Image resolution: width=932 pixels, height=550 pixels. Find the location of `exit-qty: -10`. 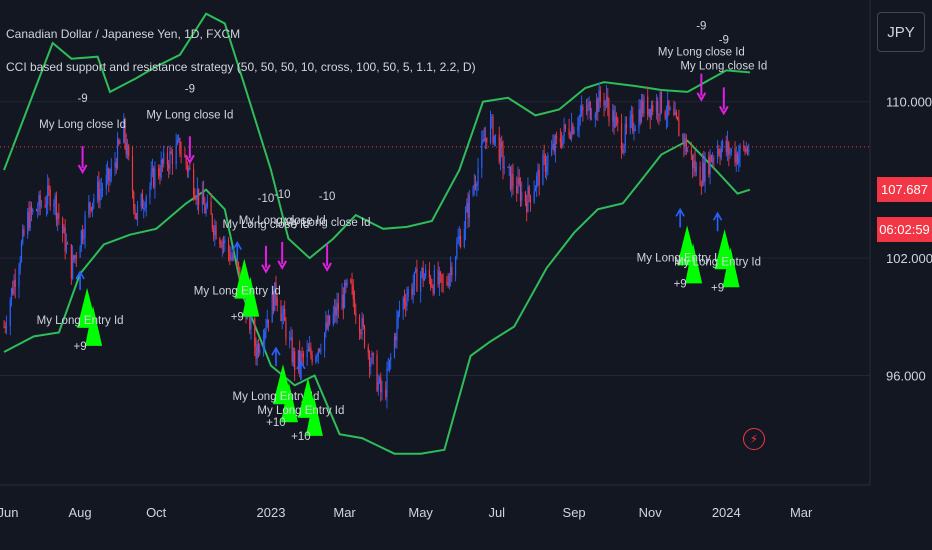

exit-qty: -10 is located at coordinates (266, 199).